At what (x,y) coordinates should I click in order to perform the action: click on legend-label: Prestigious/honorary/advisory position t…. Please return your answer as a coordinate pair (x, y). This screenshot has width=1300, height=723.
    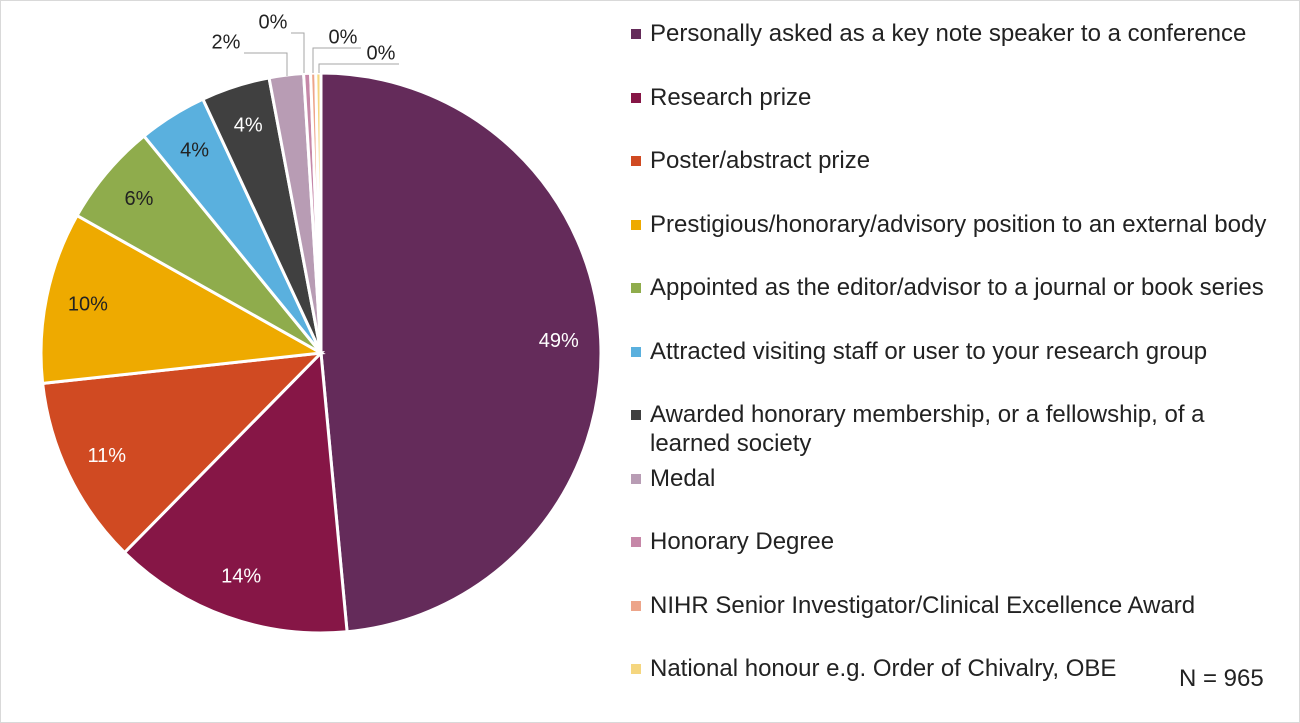
    Looking at the image, I should click on (958, 224).